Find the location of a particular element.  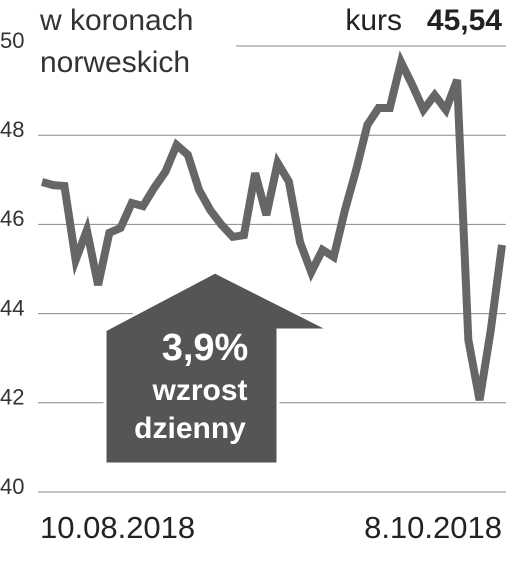

y-tick-label: 44 is located at coordinates (12, 307).